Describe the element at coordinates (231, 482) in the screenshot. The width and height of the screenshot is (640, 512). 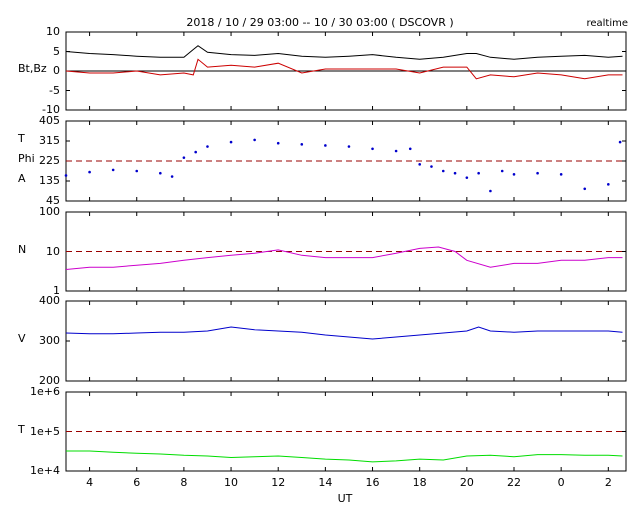
I see `x-tick-label: 10` at that location.